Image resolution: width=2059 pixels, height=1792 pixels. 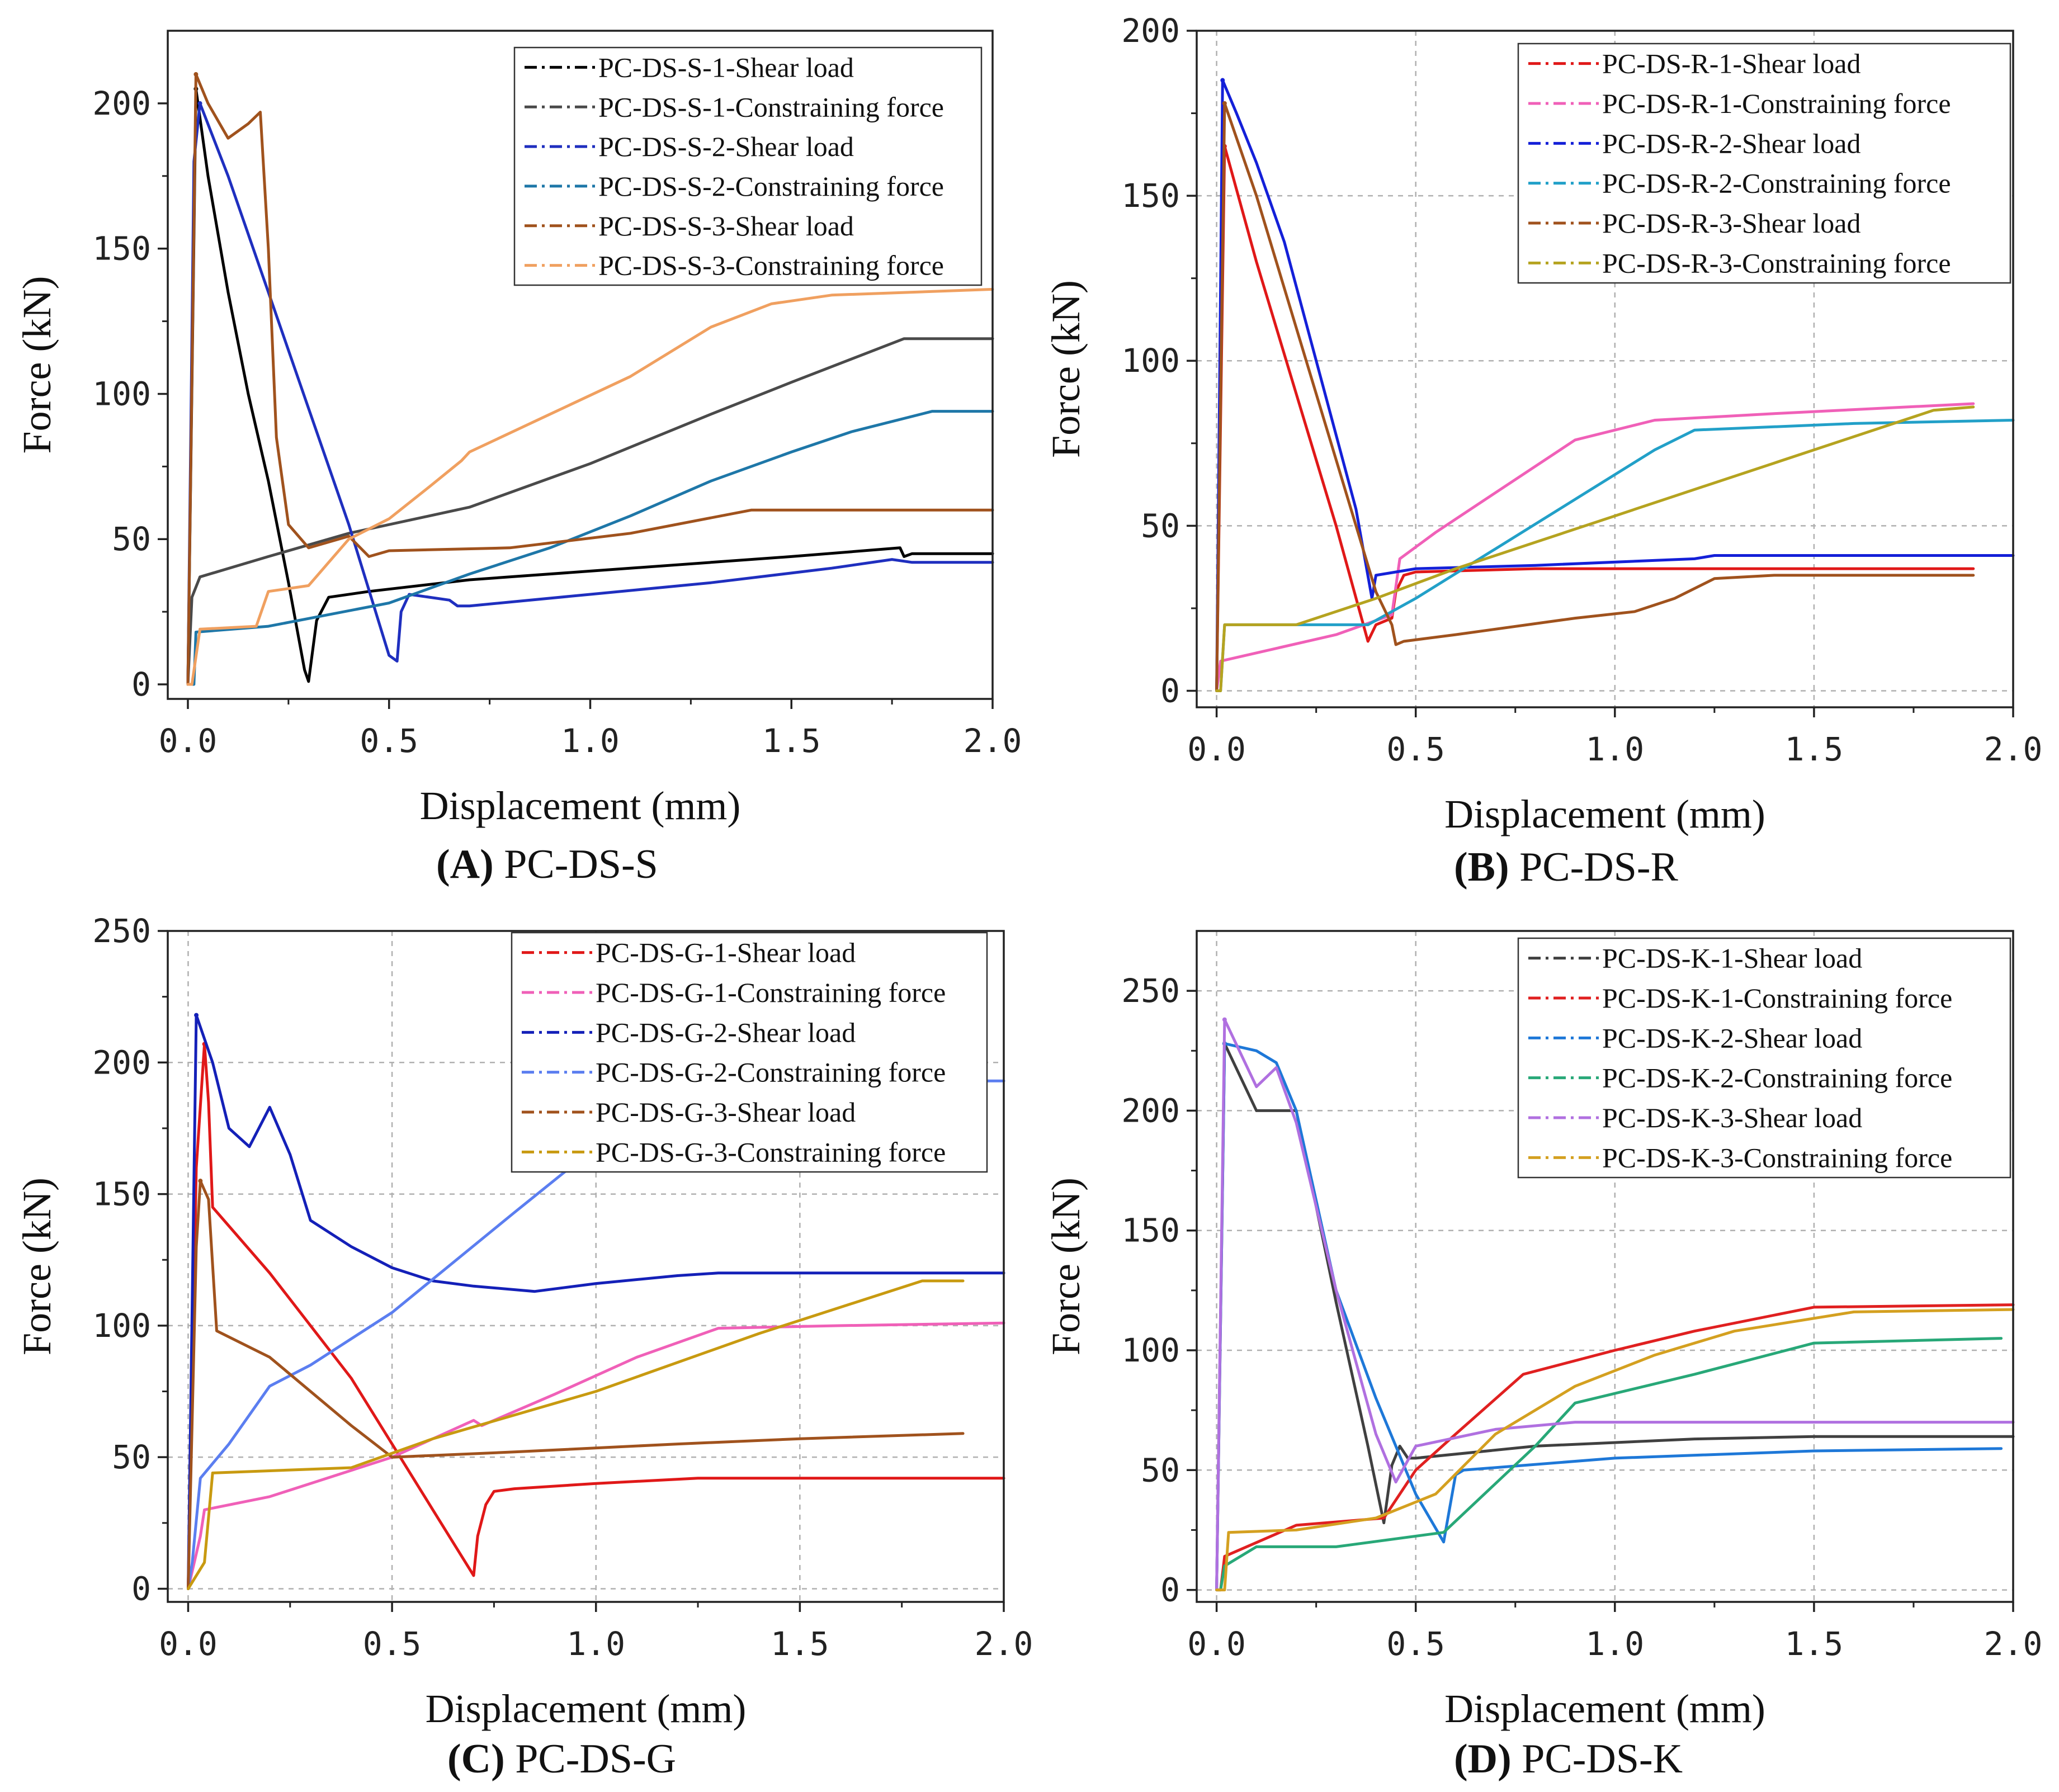 What do you see at coordinates (576, 864) in the screenshot?
I see `caption-text: PC-DS-S` at bounding box center [576, 864].